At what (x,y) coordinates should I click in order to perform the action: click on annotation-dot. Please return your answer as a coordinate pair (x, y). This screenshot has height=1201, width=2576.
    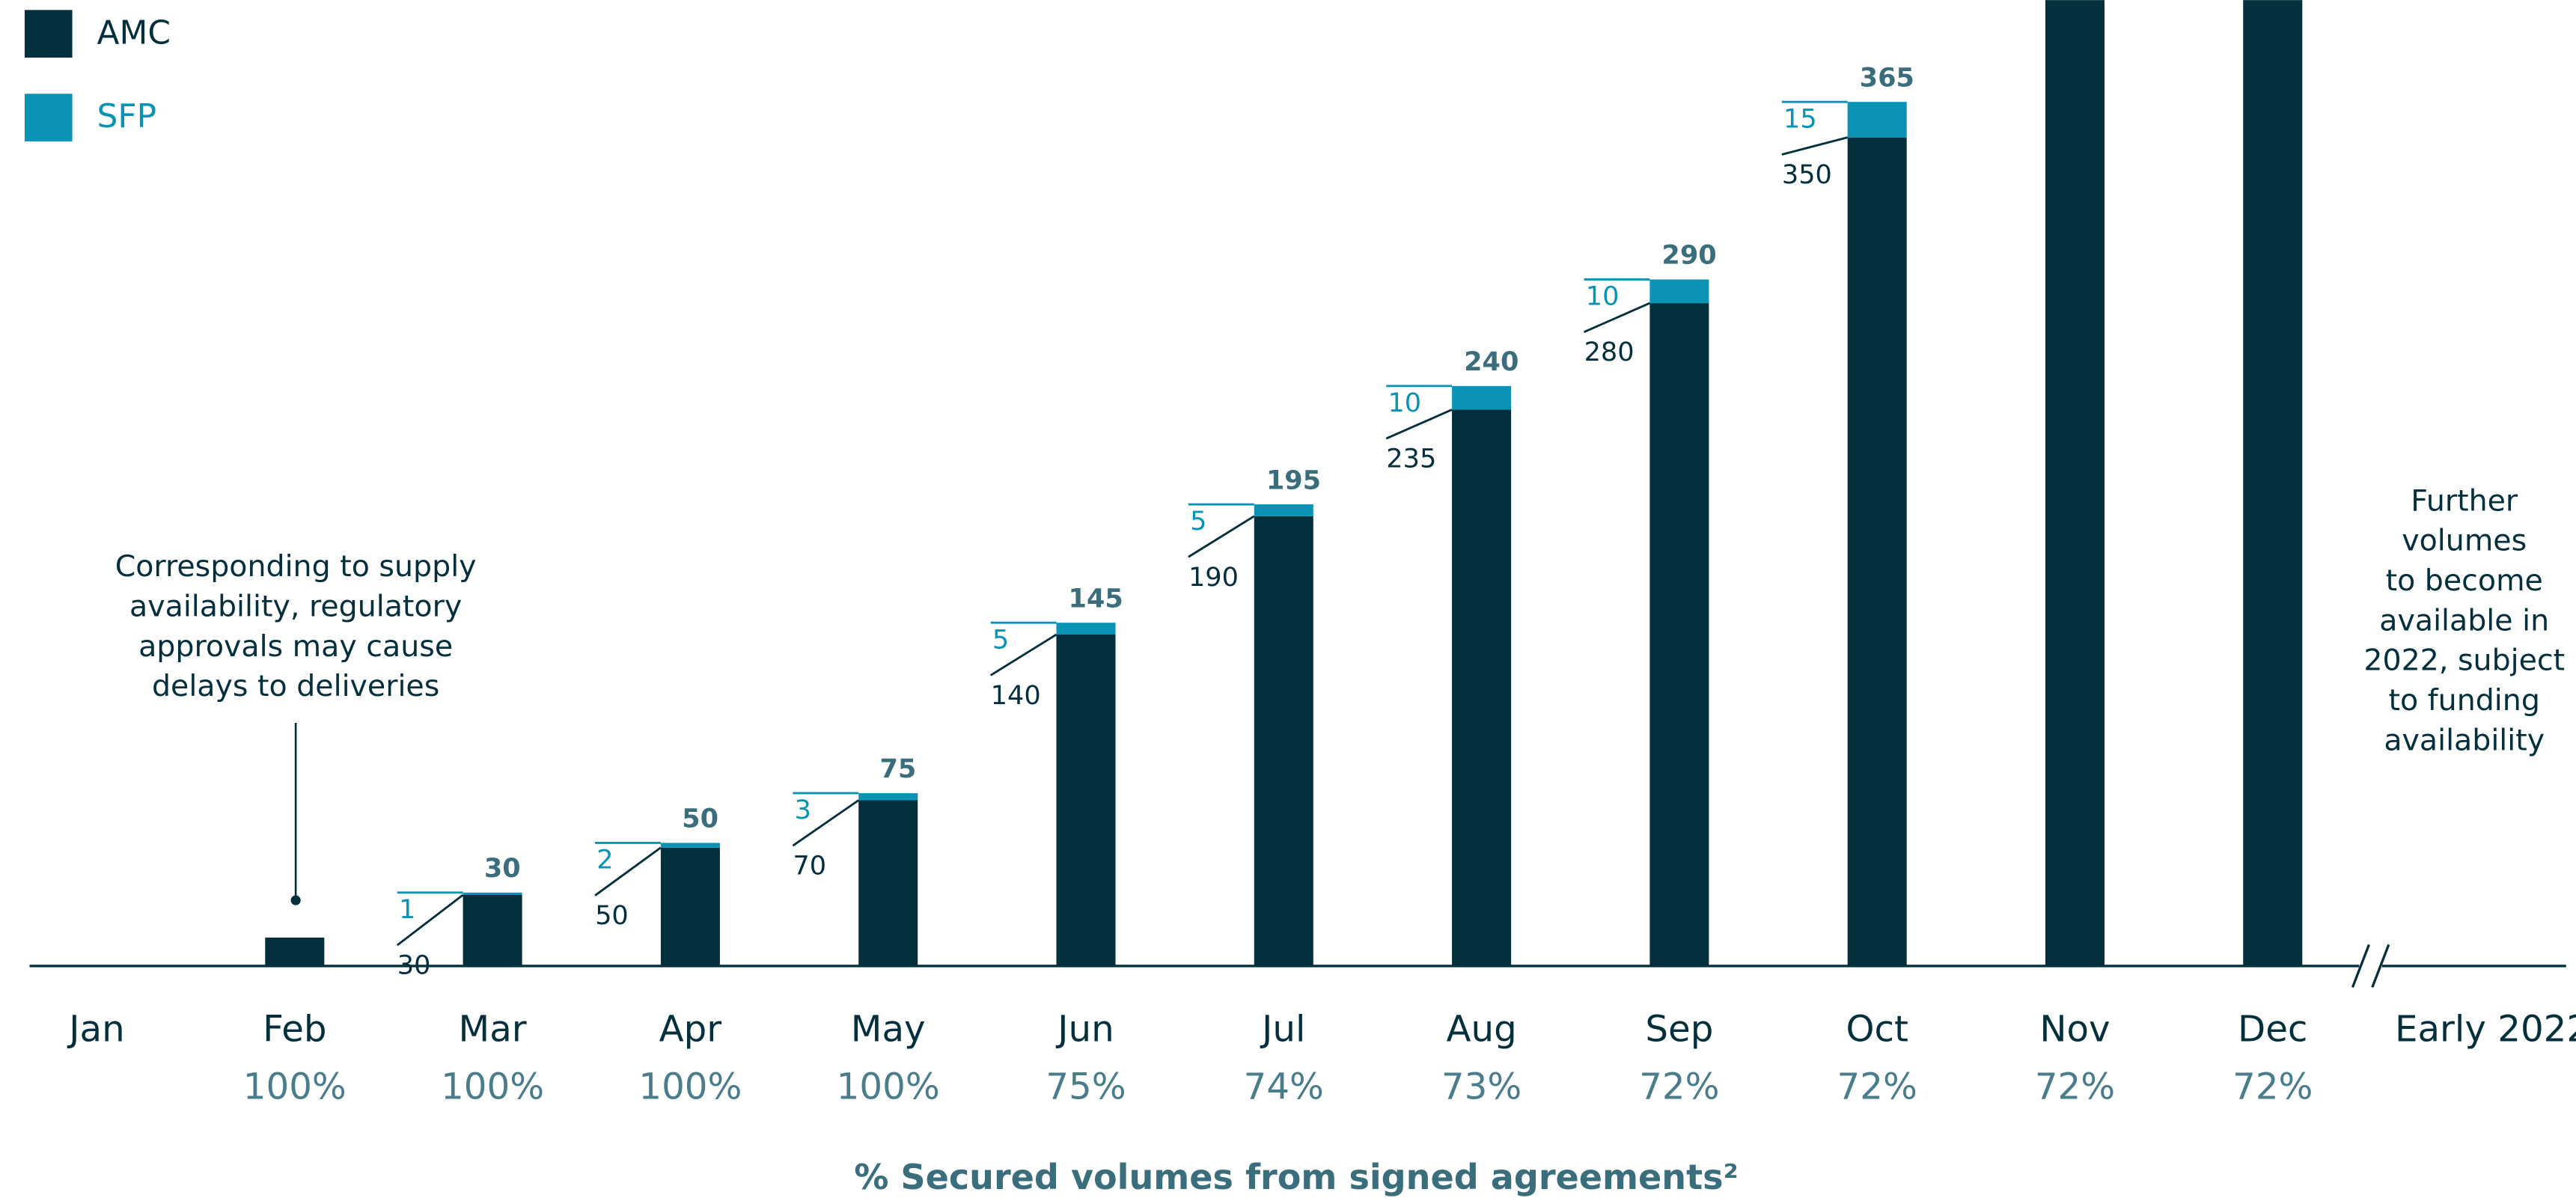
    Looking at the image, I should click on (295, 900).